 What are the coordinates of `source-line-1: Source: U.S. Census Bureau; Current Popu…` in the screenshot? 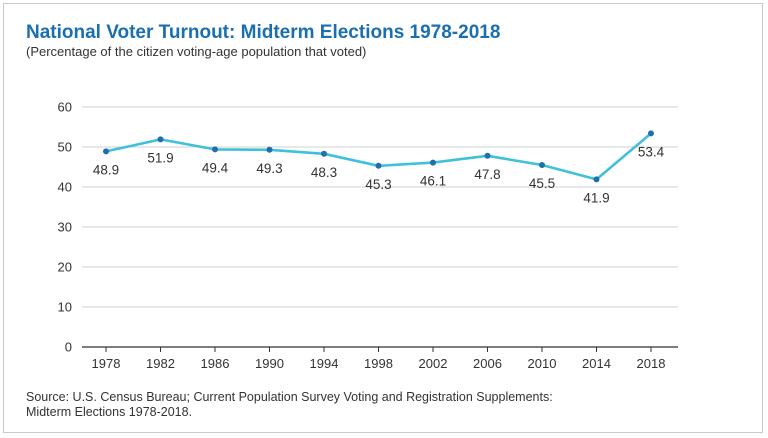 It's located at (289, 397).